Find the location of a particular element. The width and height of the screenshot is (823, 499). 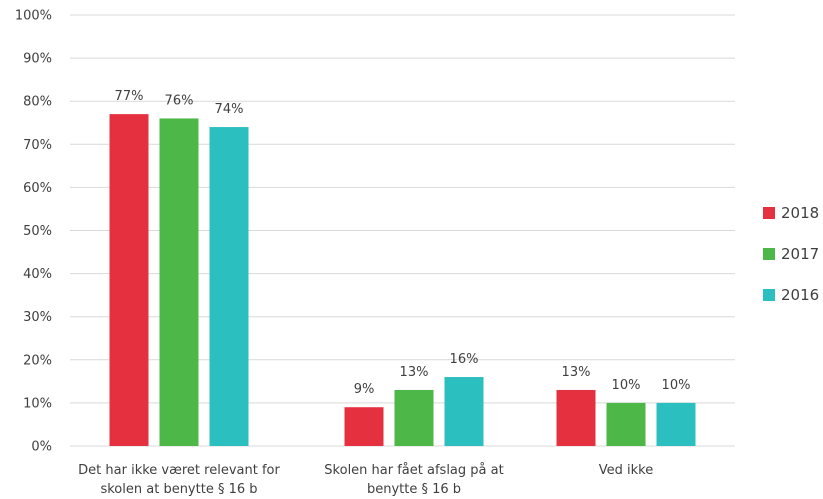

data-label: 9% is located at coordinates (364, 389).